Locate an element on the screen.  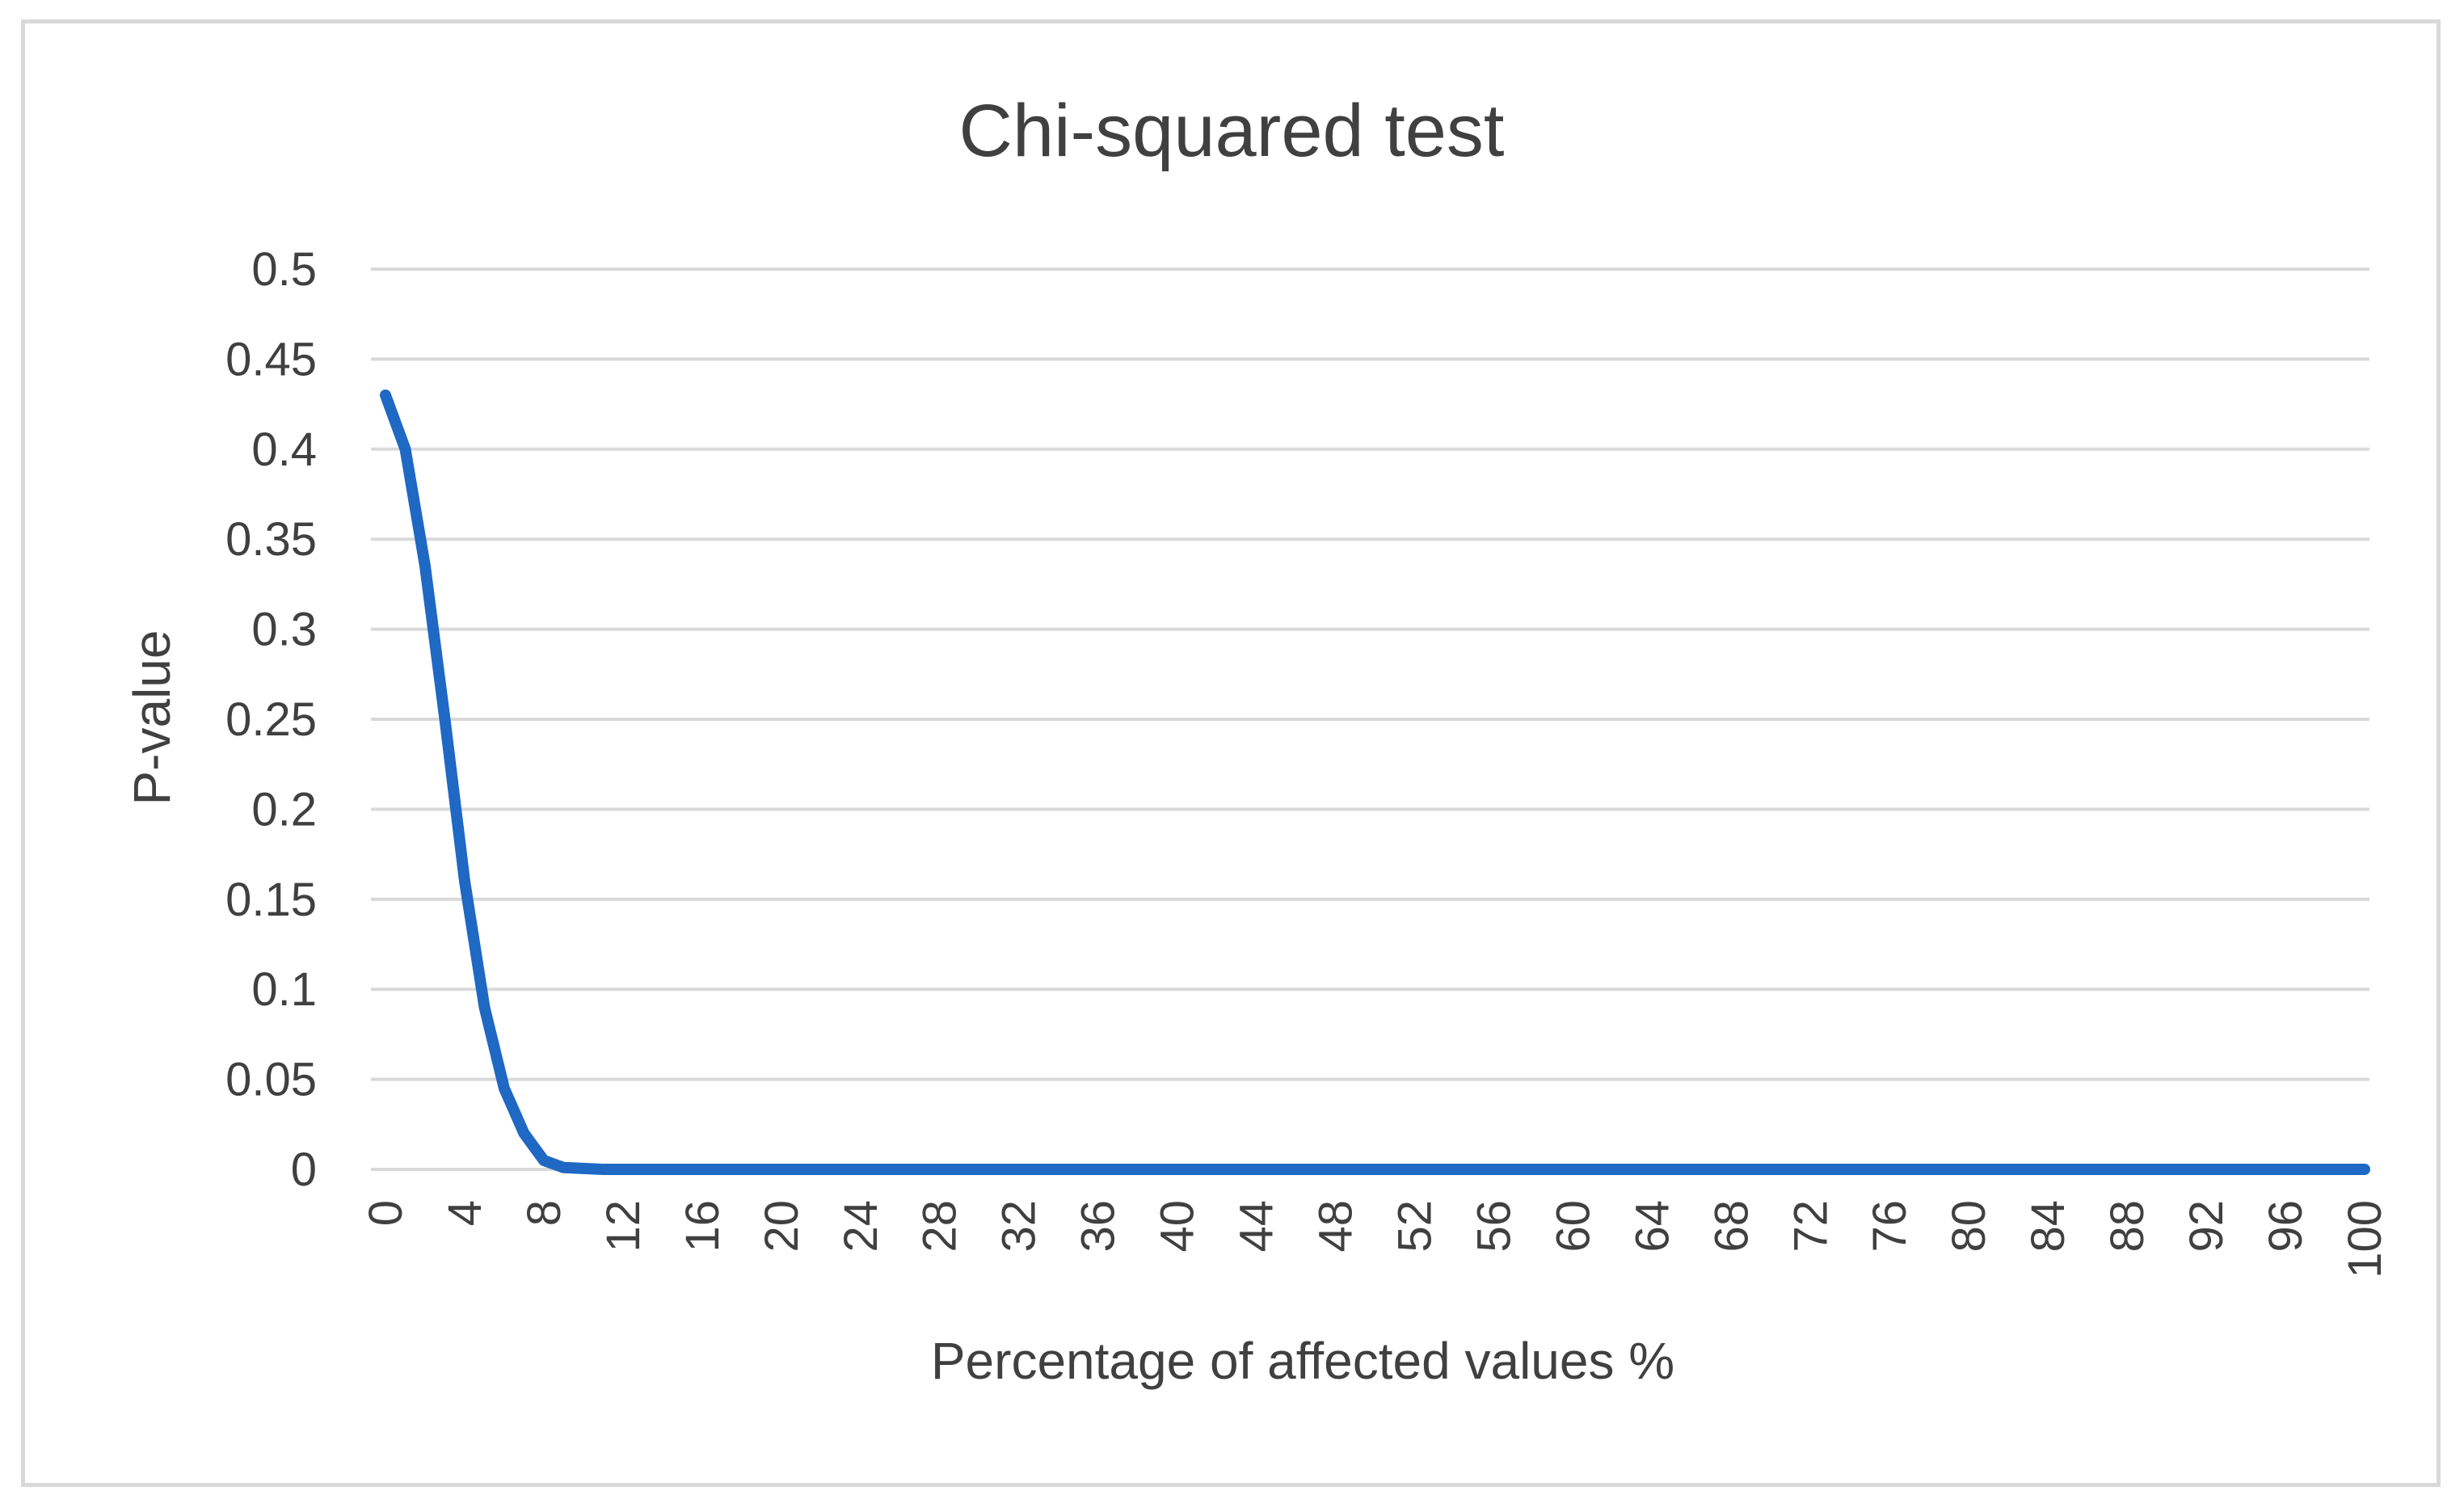
x-tick-label: 68 is located at coordinates (1731, 1226).